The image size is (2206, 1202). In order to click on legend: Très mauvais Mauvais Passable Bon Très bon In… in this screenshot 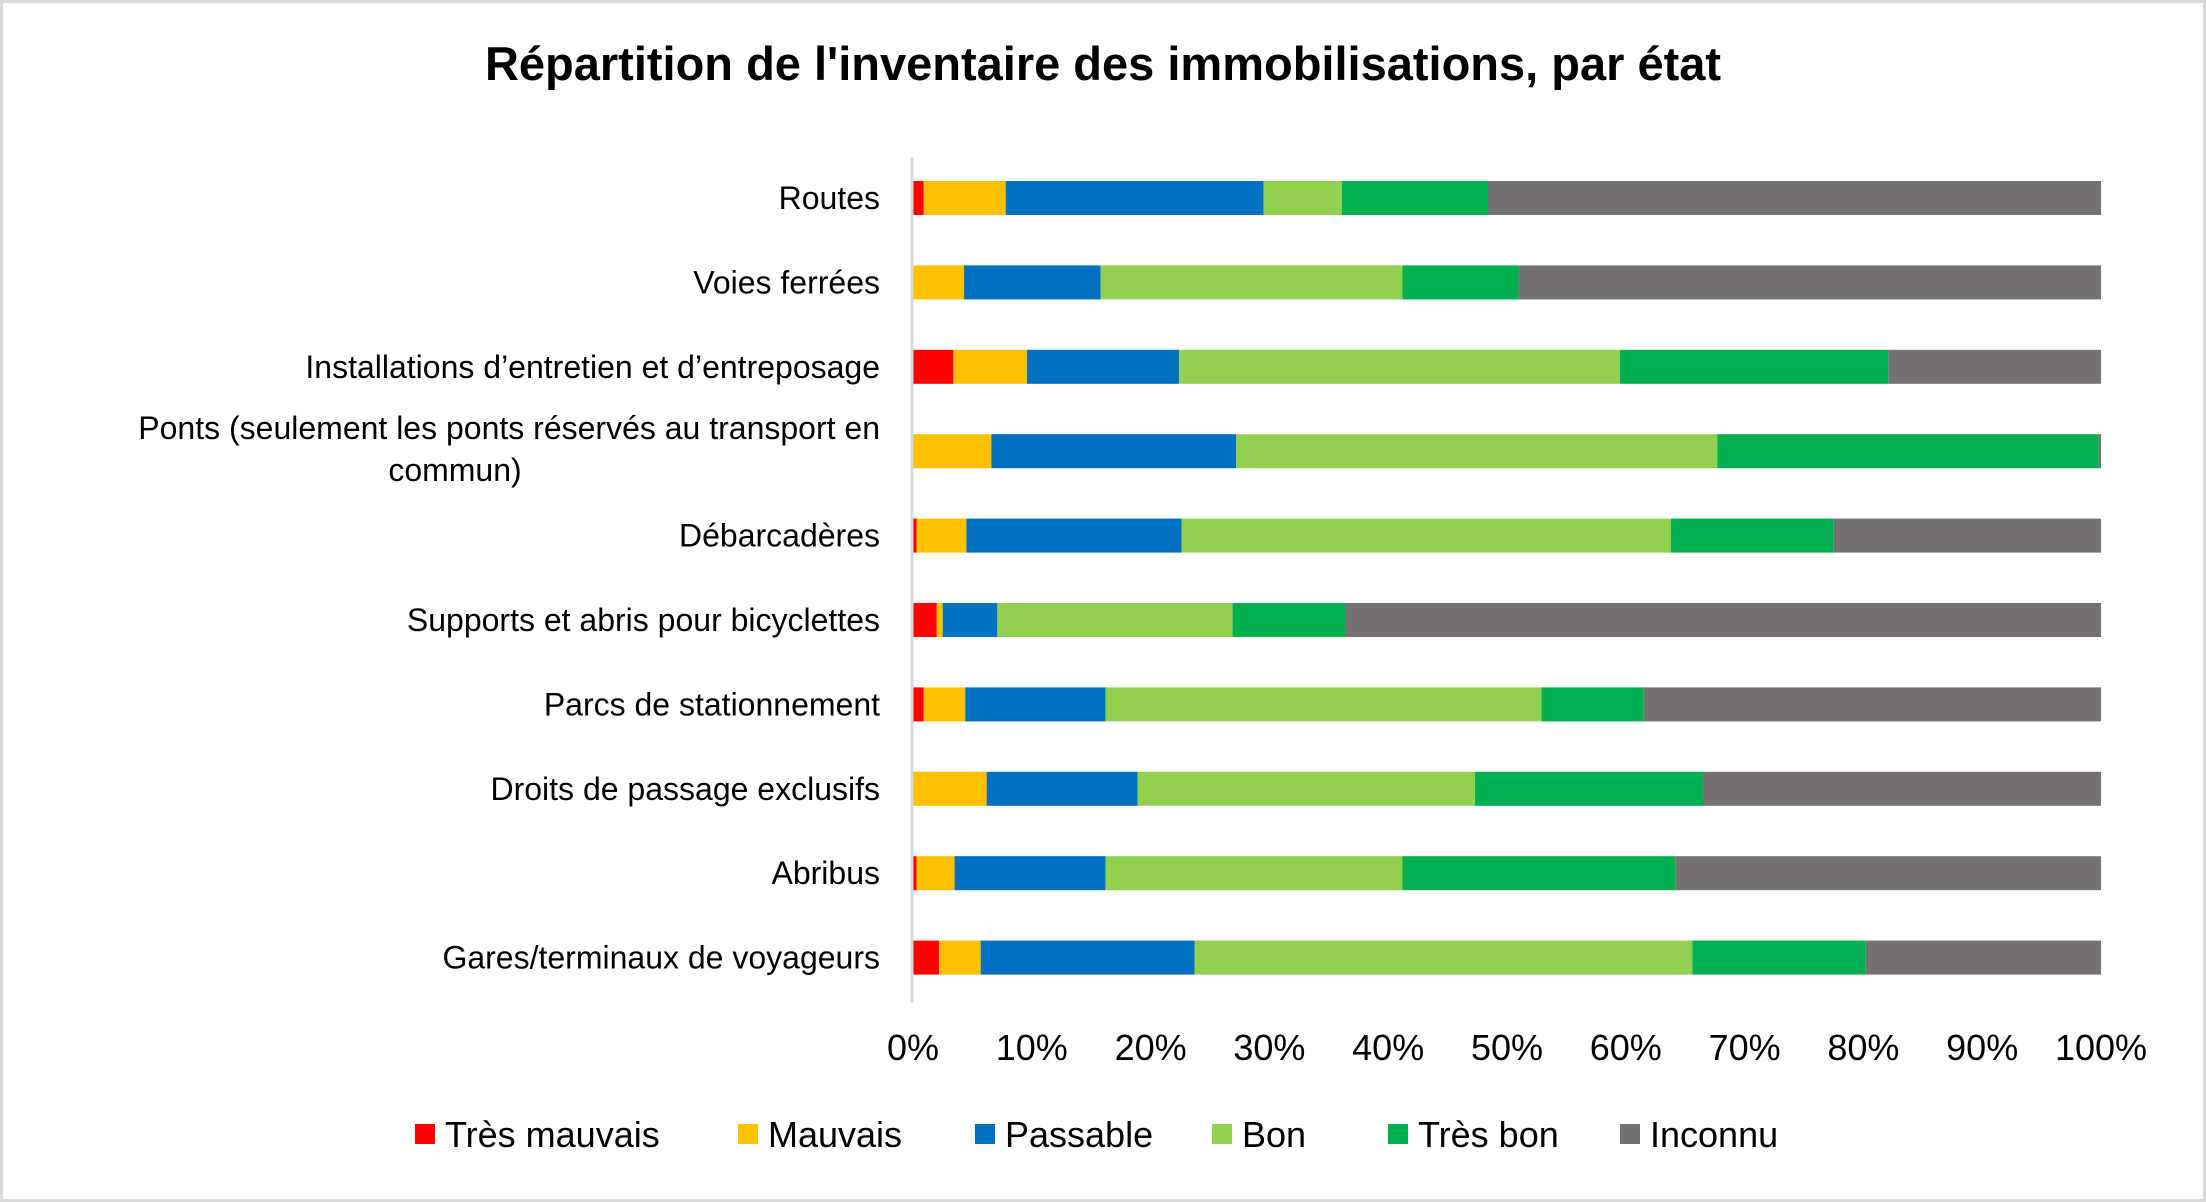, I will do `click(1096, 1134)`.